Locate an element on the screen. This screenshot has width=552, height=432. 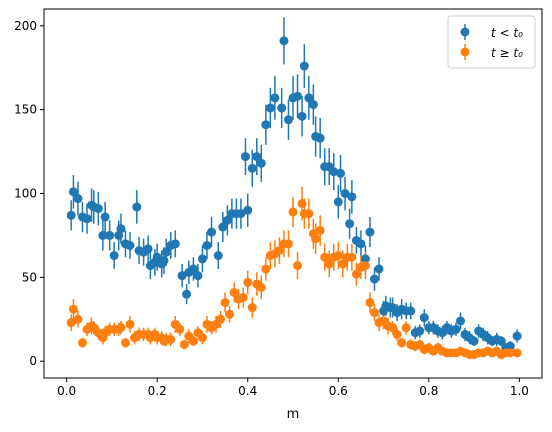
x-tick-label: 0.6 is located at coordinates (338, 391).